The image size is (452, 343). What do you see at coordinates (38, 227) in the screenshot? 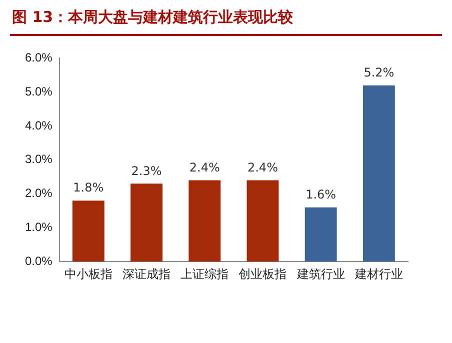
I see `y-tick-label: 1.0%` at bounding box center [38, 227].